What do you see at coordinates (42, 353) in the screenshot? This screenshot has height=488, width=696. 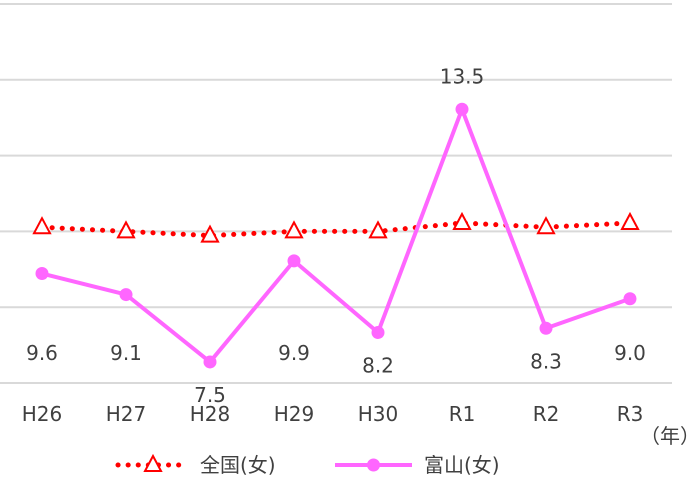 I see `data-label: 9.6` at bounding box center [42, 353].